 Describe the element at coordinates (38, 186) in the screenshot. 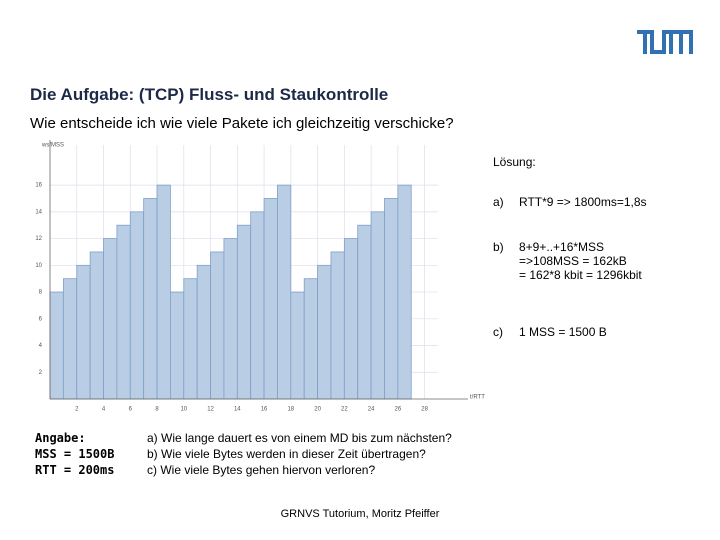

I see `y-tick-label: 16` at that location.